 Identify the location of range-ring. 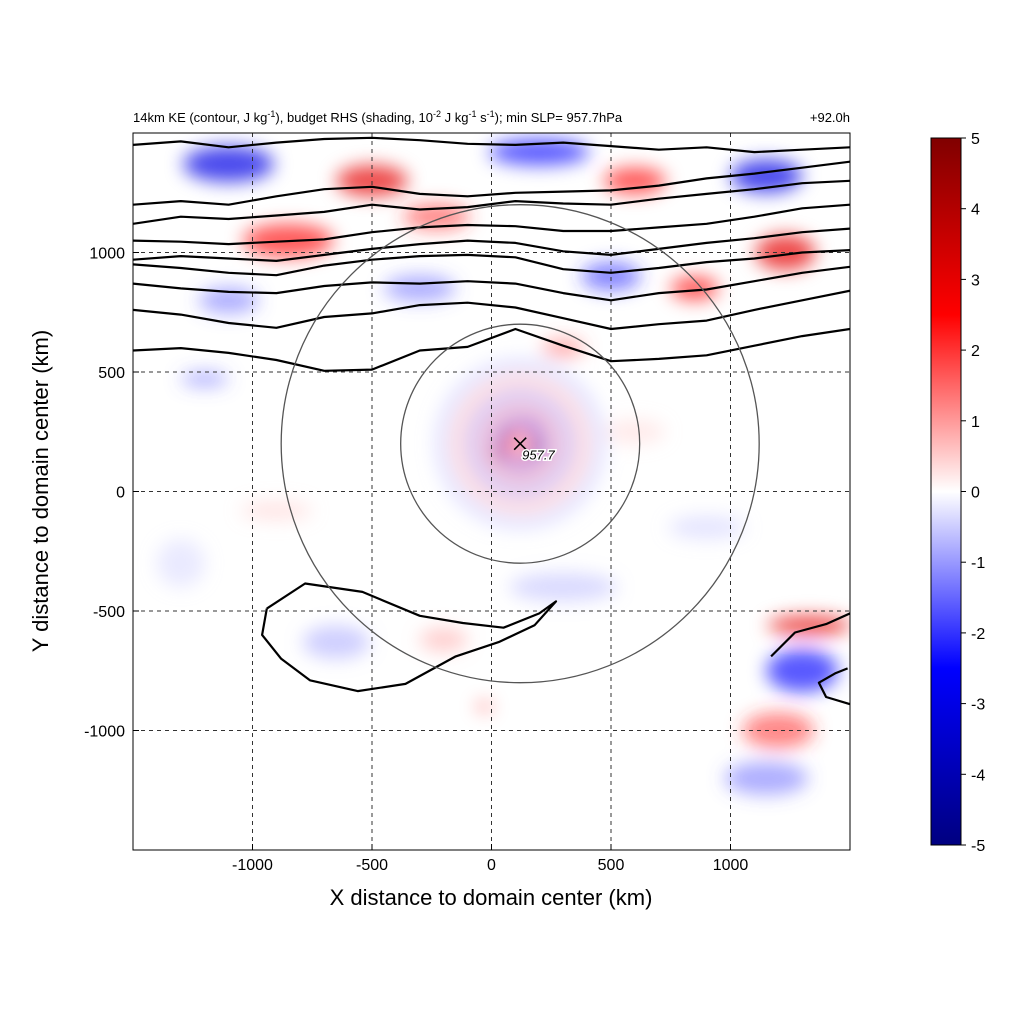
(520, 443).